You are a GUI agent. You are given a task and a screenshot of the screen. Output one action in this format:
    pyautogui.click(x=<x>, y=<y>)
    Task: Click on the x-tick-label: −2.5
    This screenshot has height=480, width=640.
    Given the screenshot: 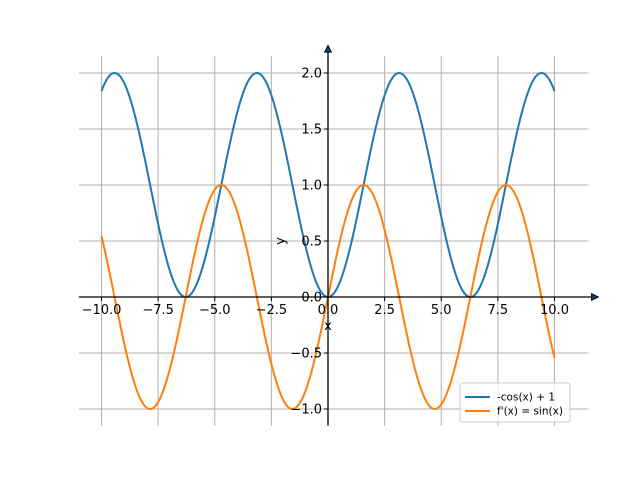 What is the action you would take?
    pyautogui.click(x=272, y=310)
    